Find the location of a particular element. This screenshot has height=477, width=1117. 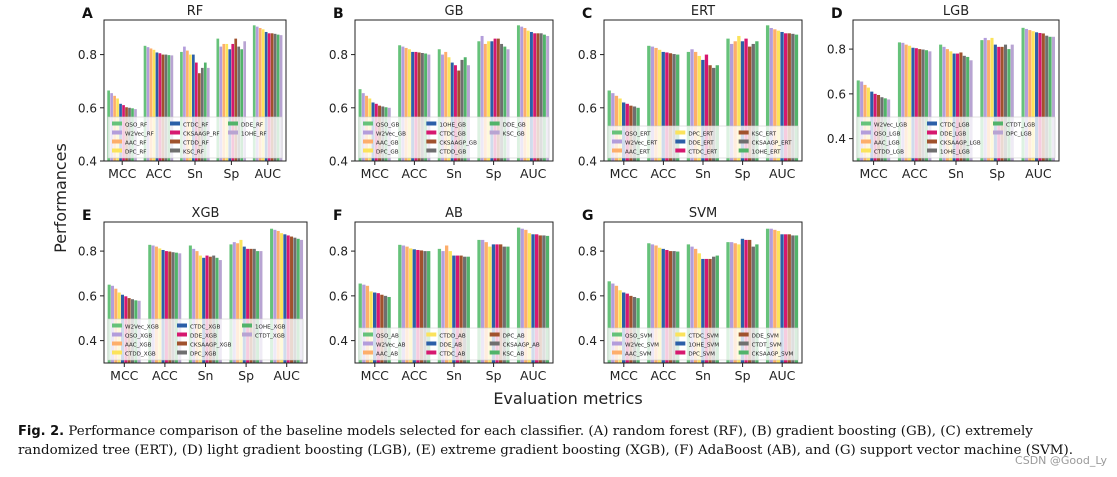

bar-F-CKSAAGP_AB-AUC is located at coordinates (544, 299).